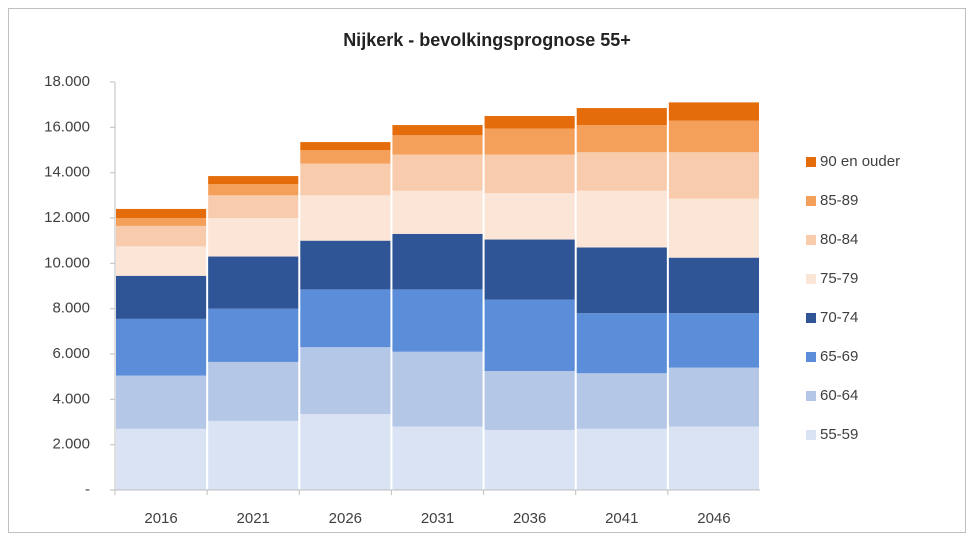 The height and width of the screenshot is (541, 974). What do you see at coordinates (67, 126) in the screenshot?
I see `y-tick-label: 16.000` at bounding box center [67, 126].